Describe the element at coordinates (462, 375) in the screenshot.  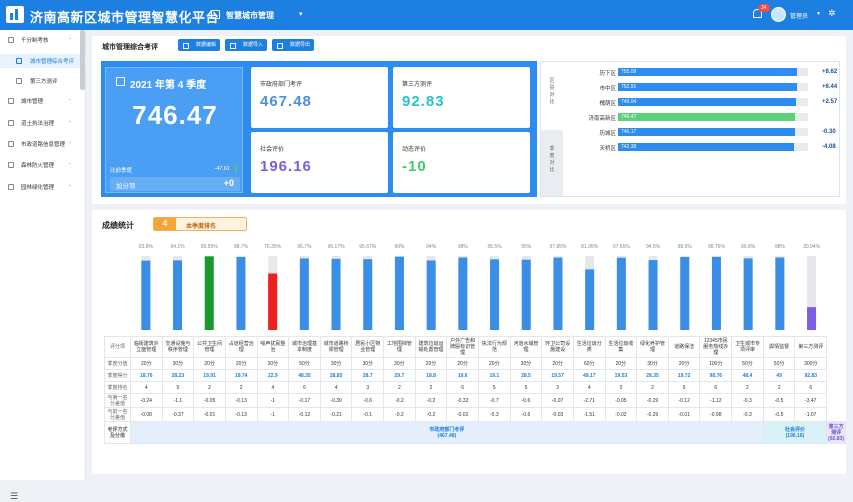
I see `table-cell: 19.6` at that location.